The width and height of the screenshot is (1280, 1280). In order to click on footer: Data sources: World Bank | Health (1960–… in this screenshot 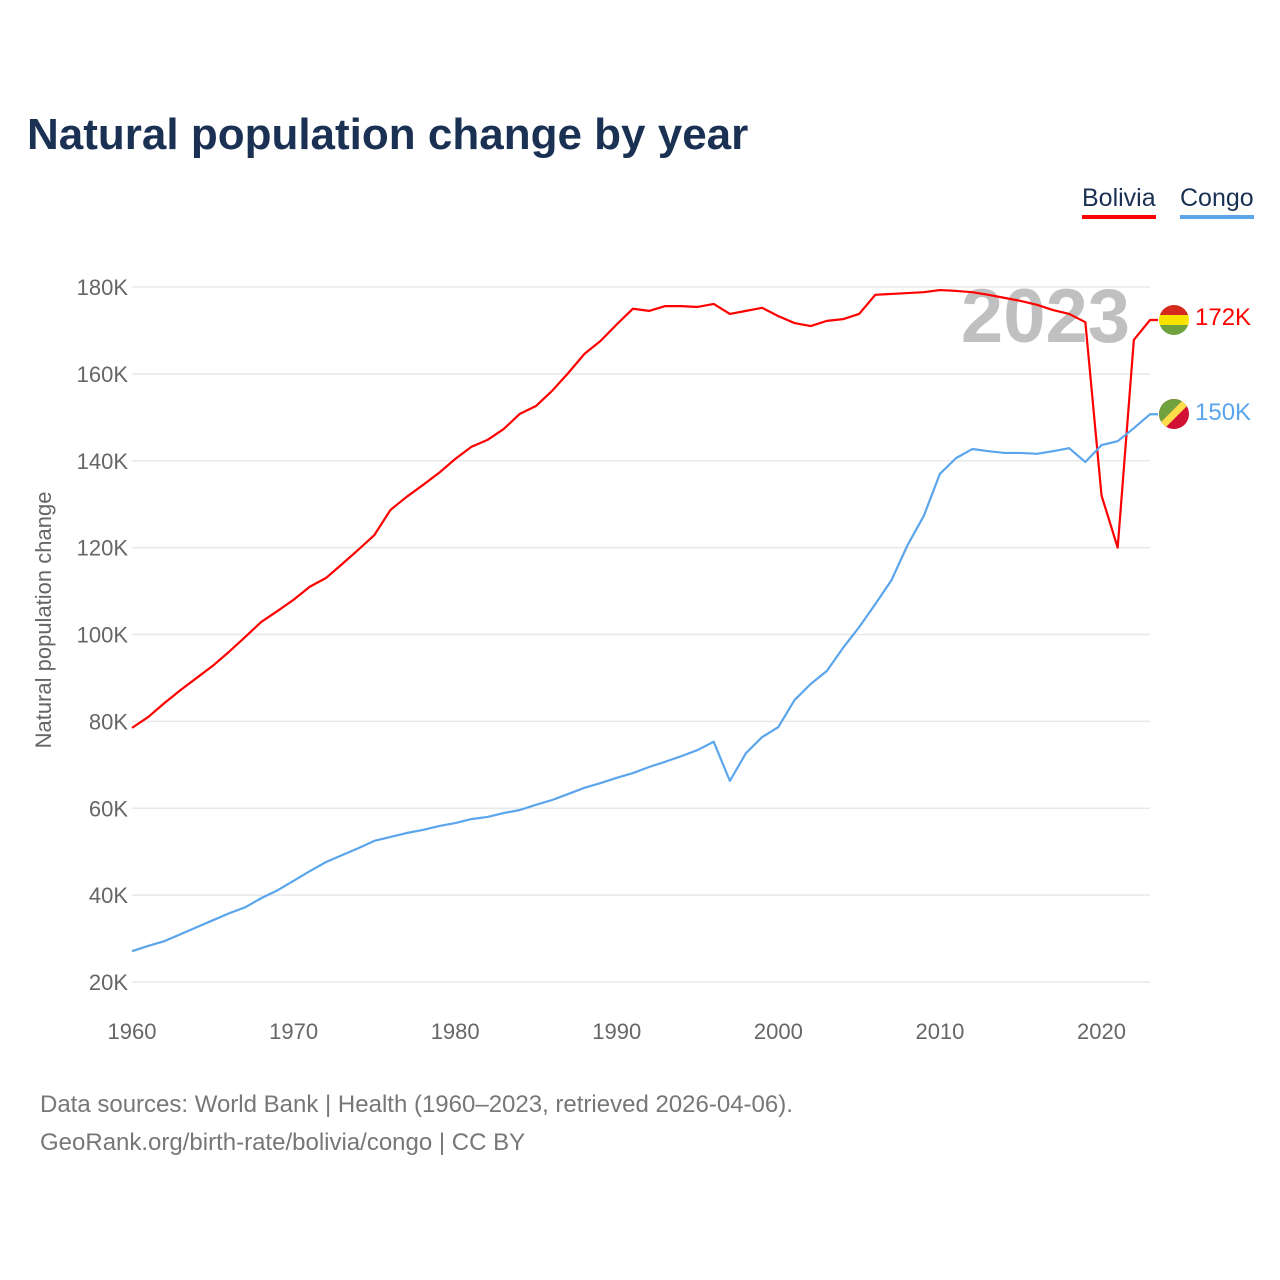, I will do `click(416, 1124)`.